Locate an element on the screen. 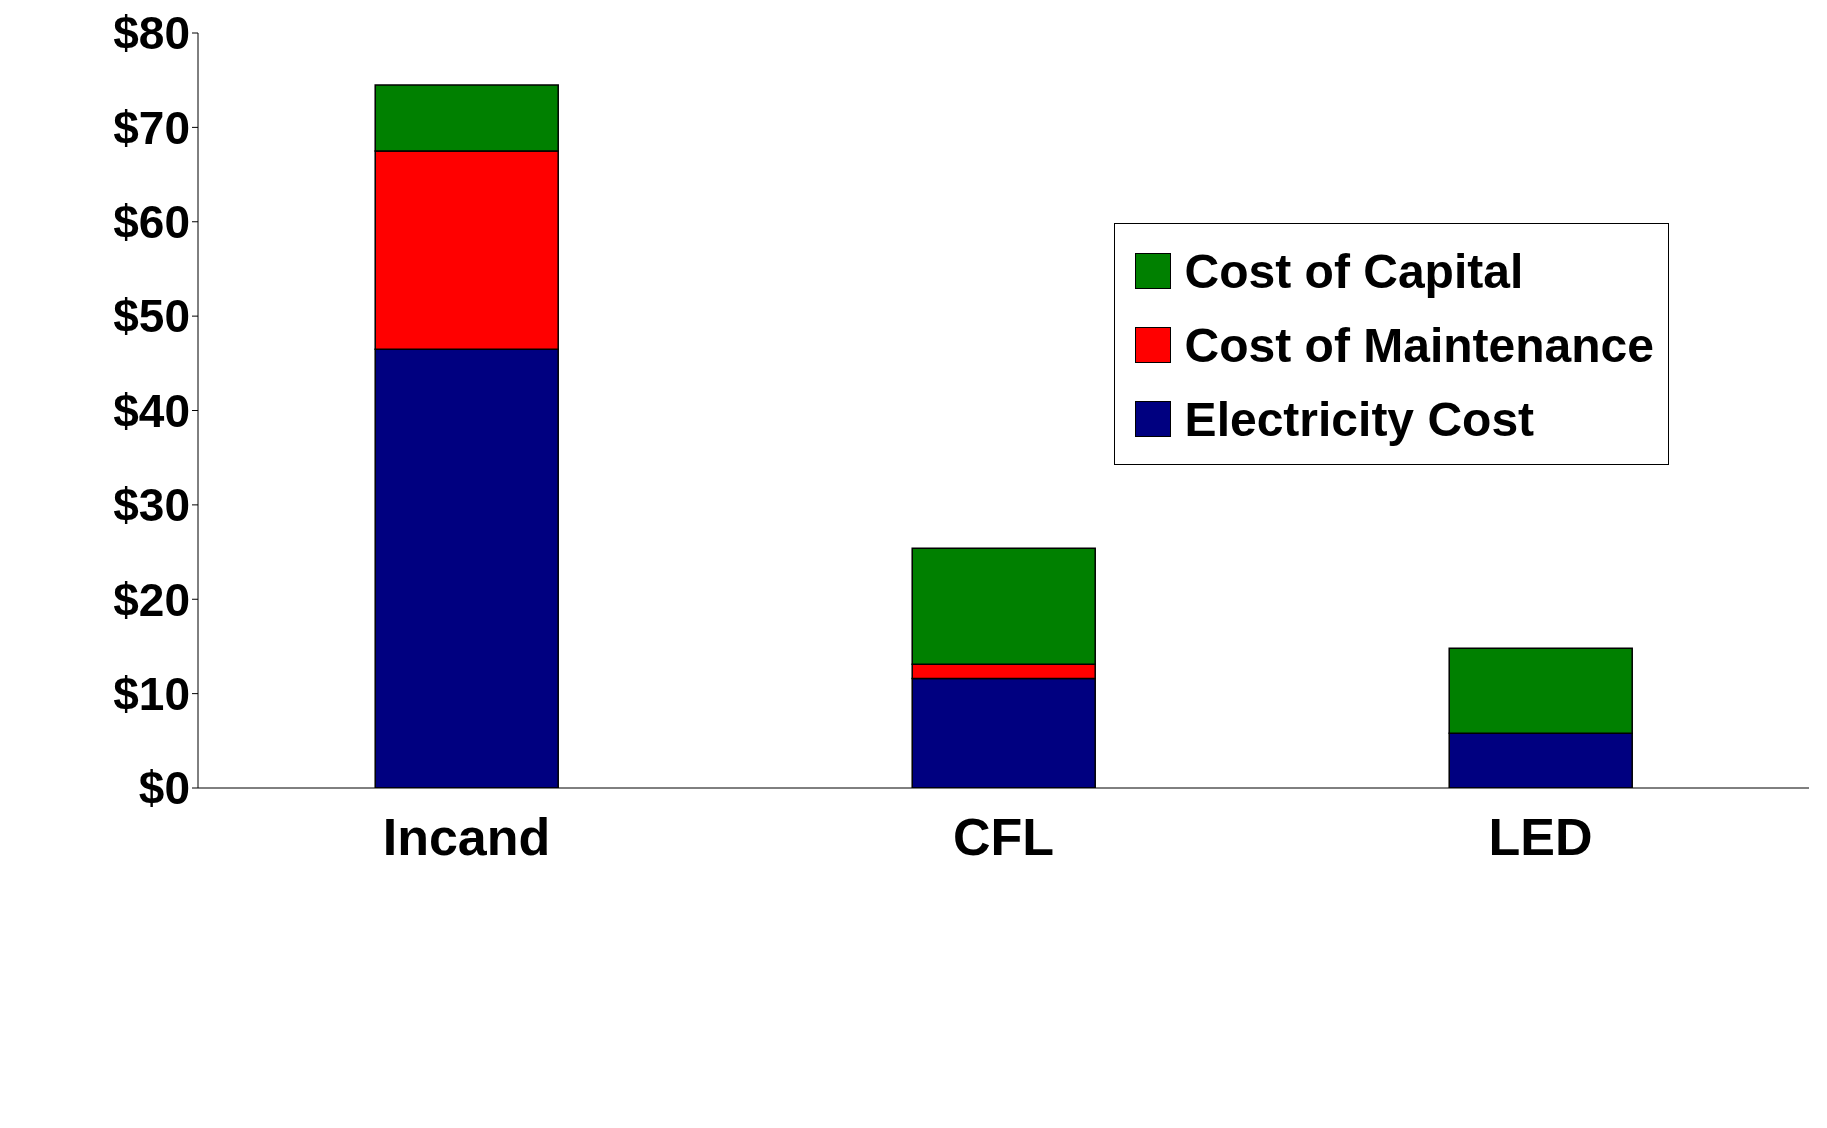 The image size is (1827, 1128). y-tick-label: $80 is located at coordinates (151, 33).